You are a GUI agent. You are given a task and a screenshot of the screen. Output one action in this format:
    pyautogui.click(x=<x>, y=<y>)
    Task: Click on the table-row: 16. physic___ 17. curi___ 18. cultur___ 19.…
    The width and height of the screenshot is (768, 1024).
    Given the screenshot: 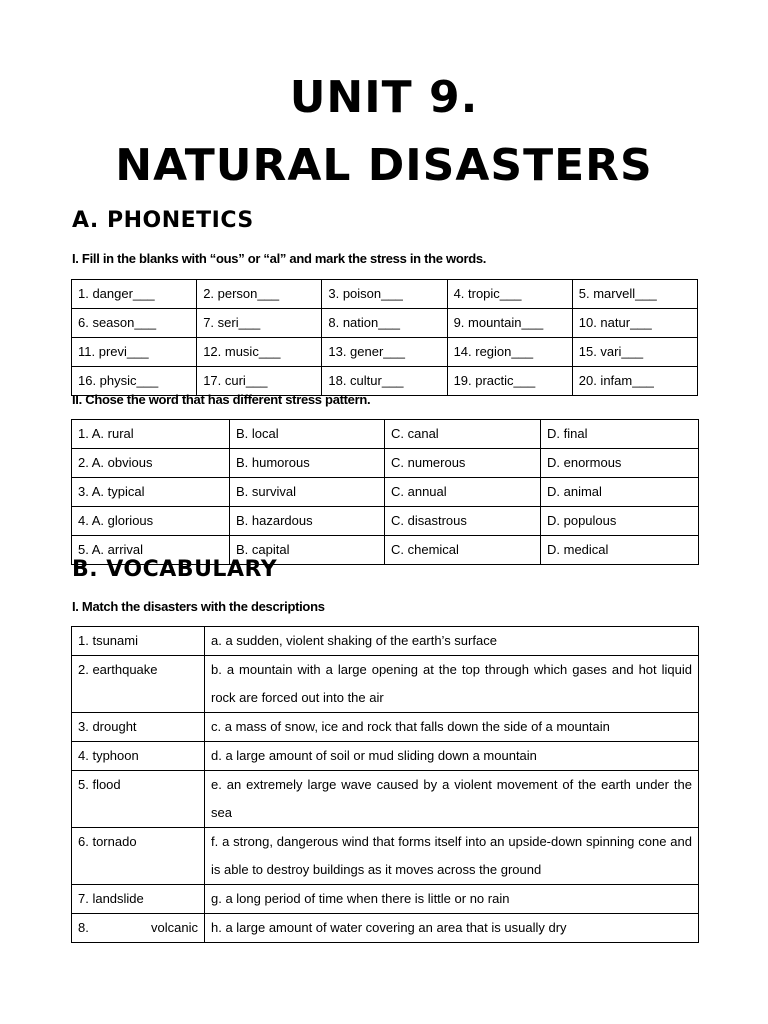 What is the action you would take?
    pyautogui.click(x=384, y=381)
    